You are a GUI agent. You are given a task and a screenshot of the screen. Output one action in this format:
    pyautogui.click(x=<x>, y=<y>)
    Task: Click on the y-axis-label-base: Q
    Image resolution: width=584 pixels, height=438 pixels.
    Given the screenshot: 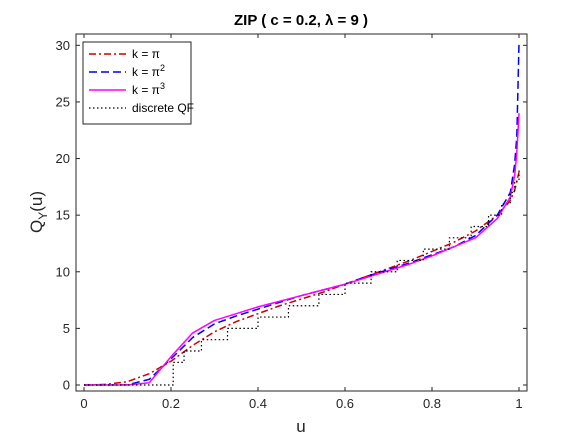 What is the action you would take?
    pyautogui.click(x=36, y=226)
    